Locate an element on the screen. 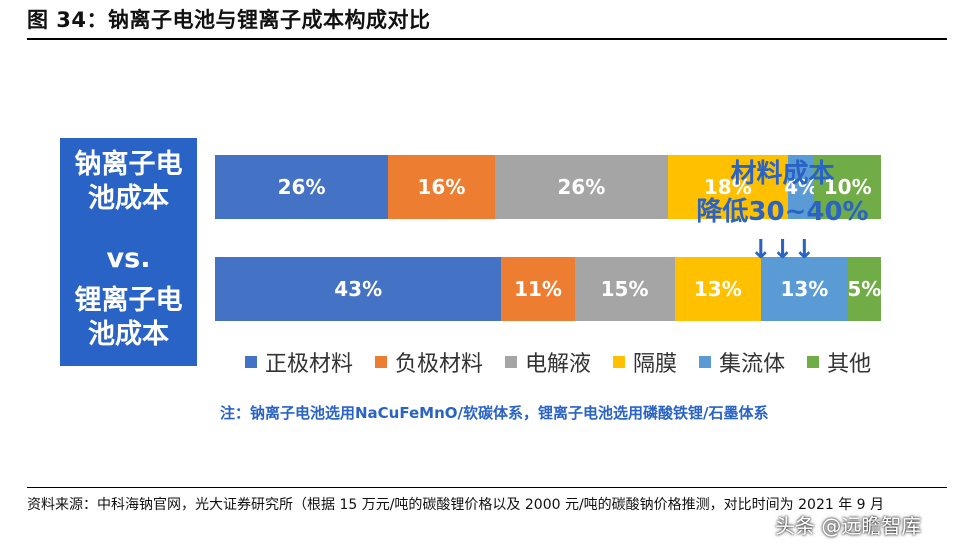 The height and width of the screenshot is (549, 965). bar-segment-0-3: 18% is located at coordinates (727, 187).